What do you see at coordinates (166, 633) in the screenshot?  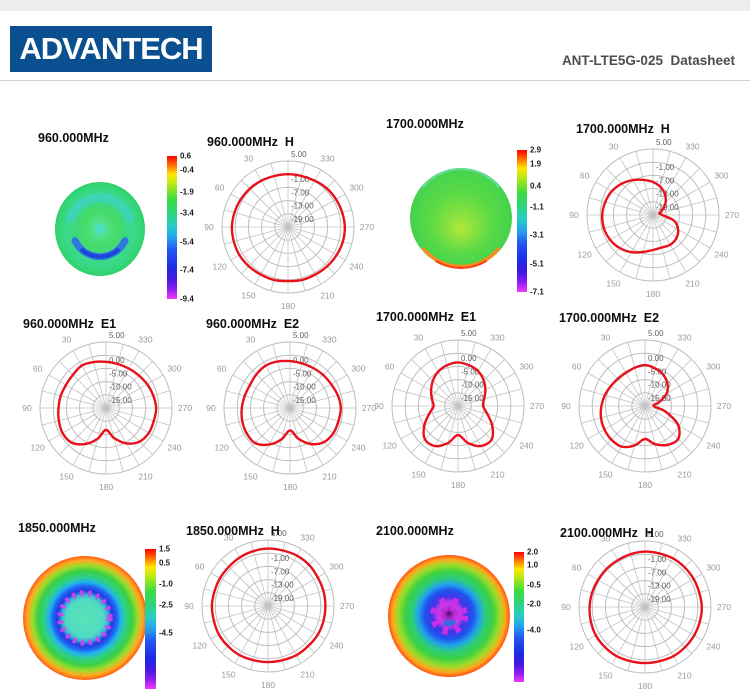 I see `colorbar-label: -4.5` at bounding box center [166, 633].